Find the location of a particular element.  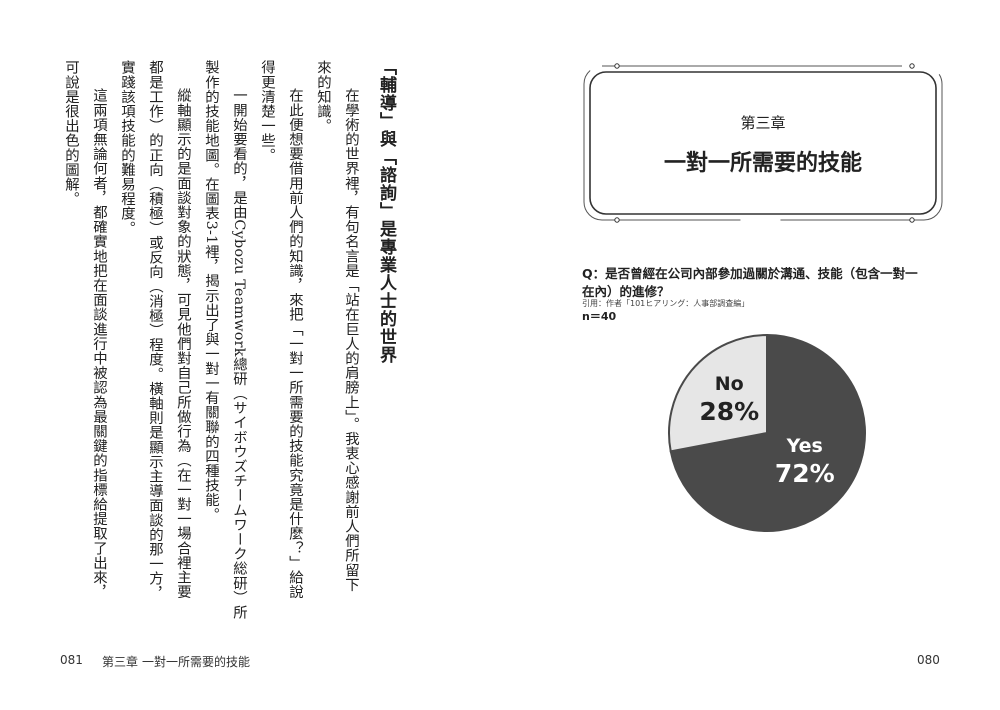

sample-size: n＝40 is located at coordinates (599, 316).